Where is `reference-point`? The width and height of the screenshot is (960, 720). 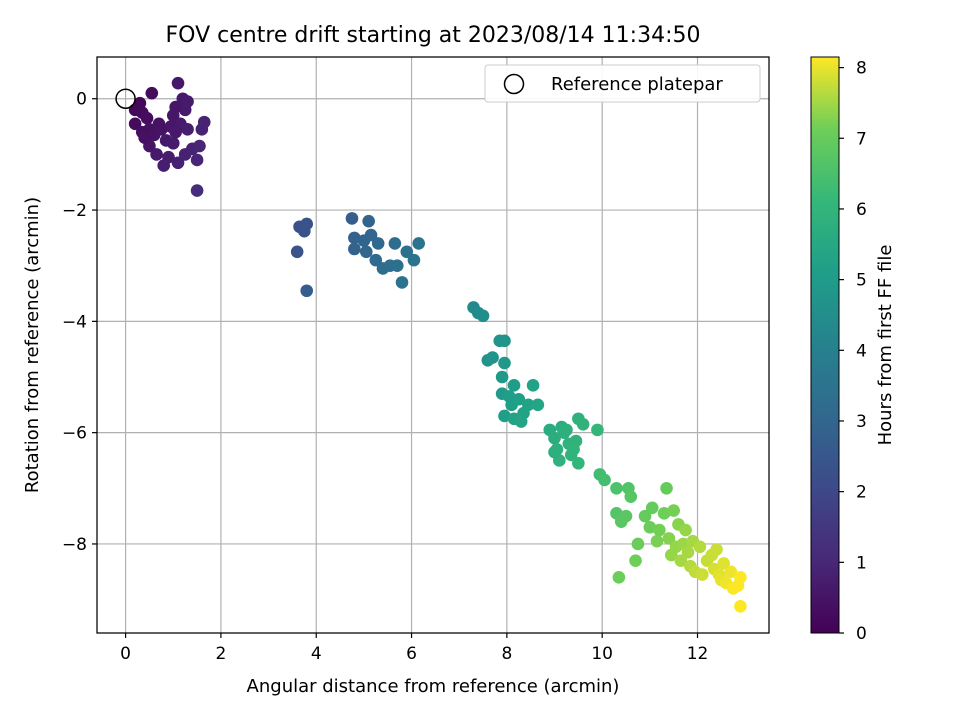 reference-point is located at coordinates (125, 98).